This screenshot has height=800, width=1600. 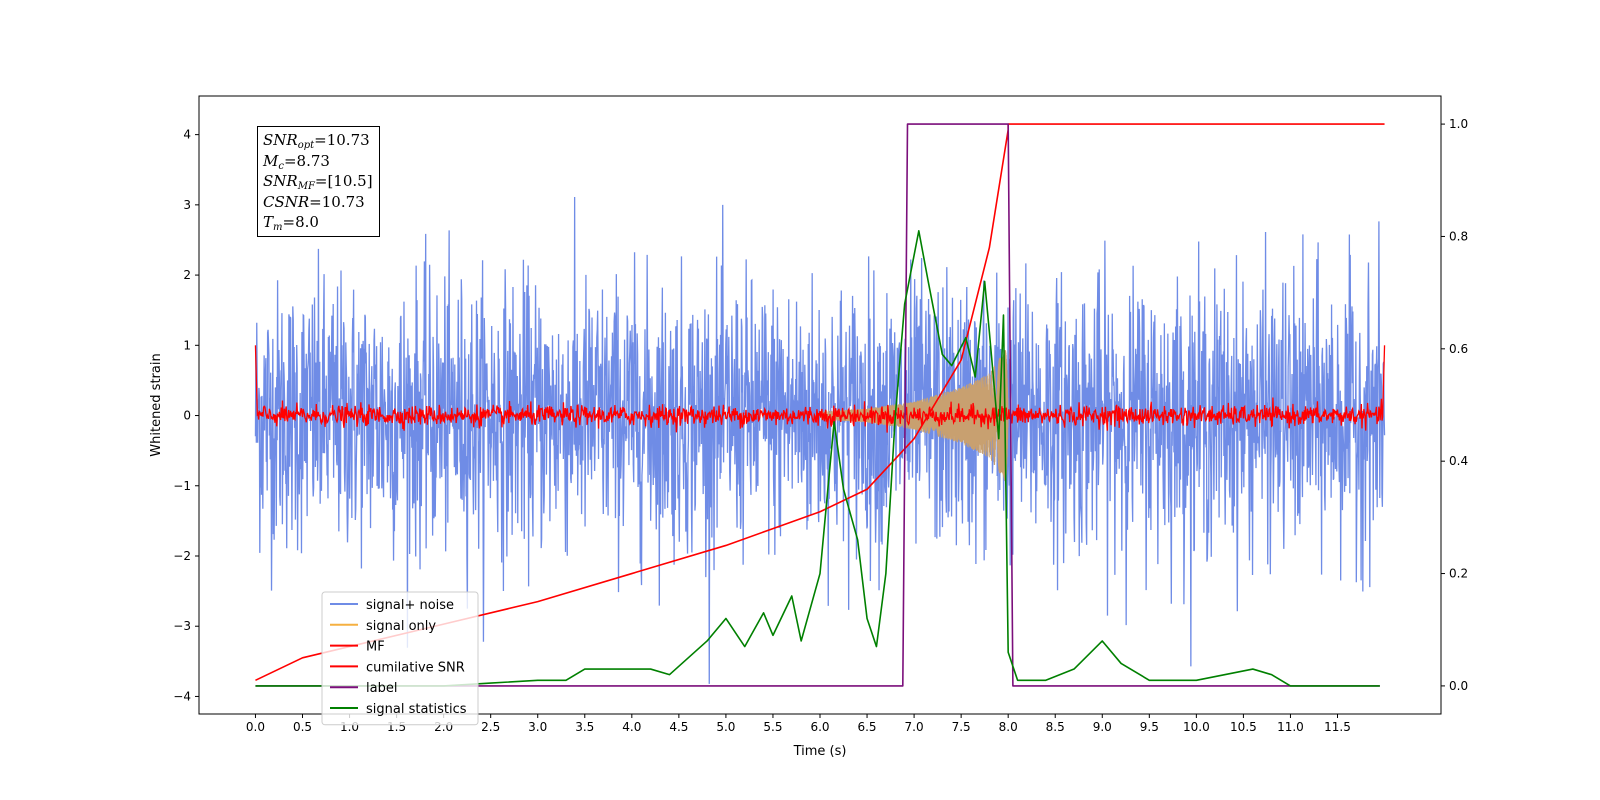 I want to click on legend-label: MF, so click(x=375, y=647).